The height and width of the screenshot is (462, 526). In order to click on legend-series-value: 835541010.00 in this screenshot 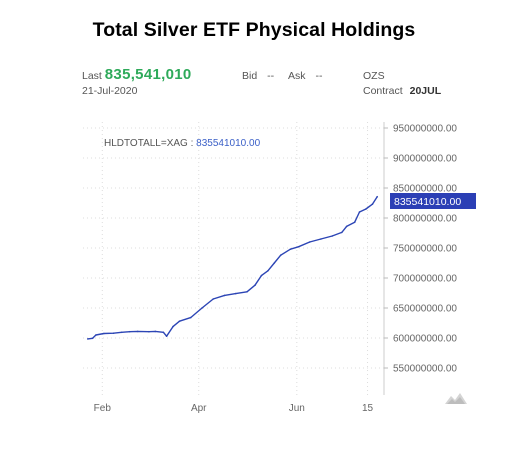, I will do `click(228, 143)`.